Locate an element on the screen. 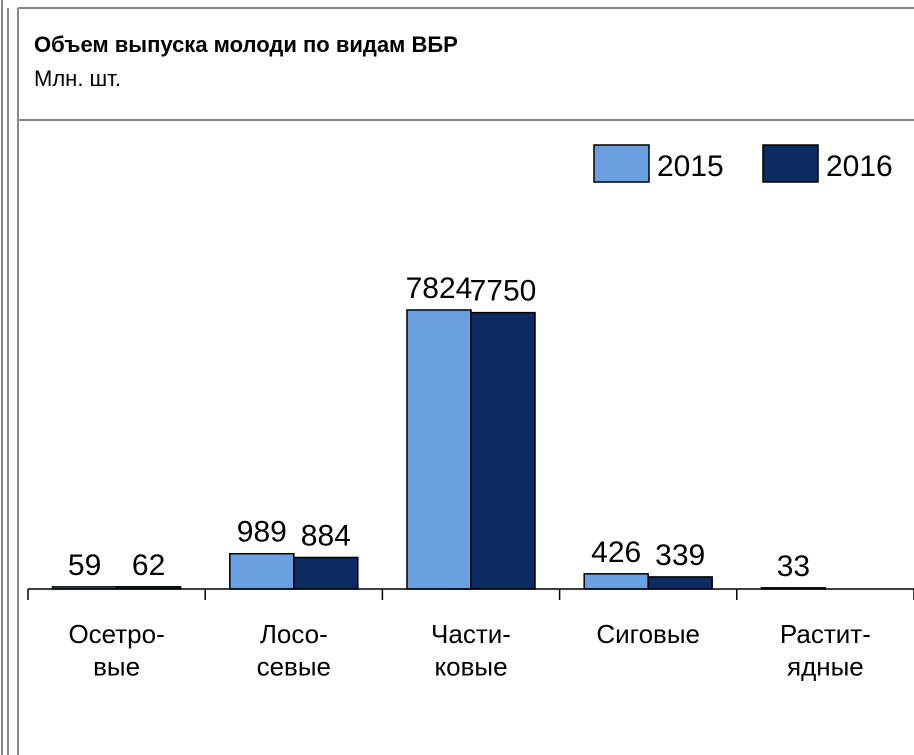  data-label: 7750 is located at coordinates (503, 291).